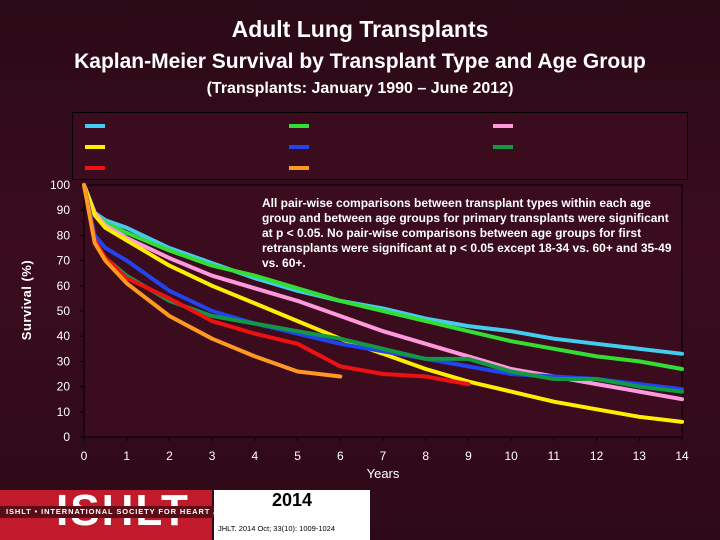  I want to click on x-tick-label: 4, so click(255, 456).